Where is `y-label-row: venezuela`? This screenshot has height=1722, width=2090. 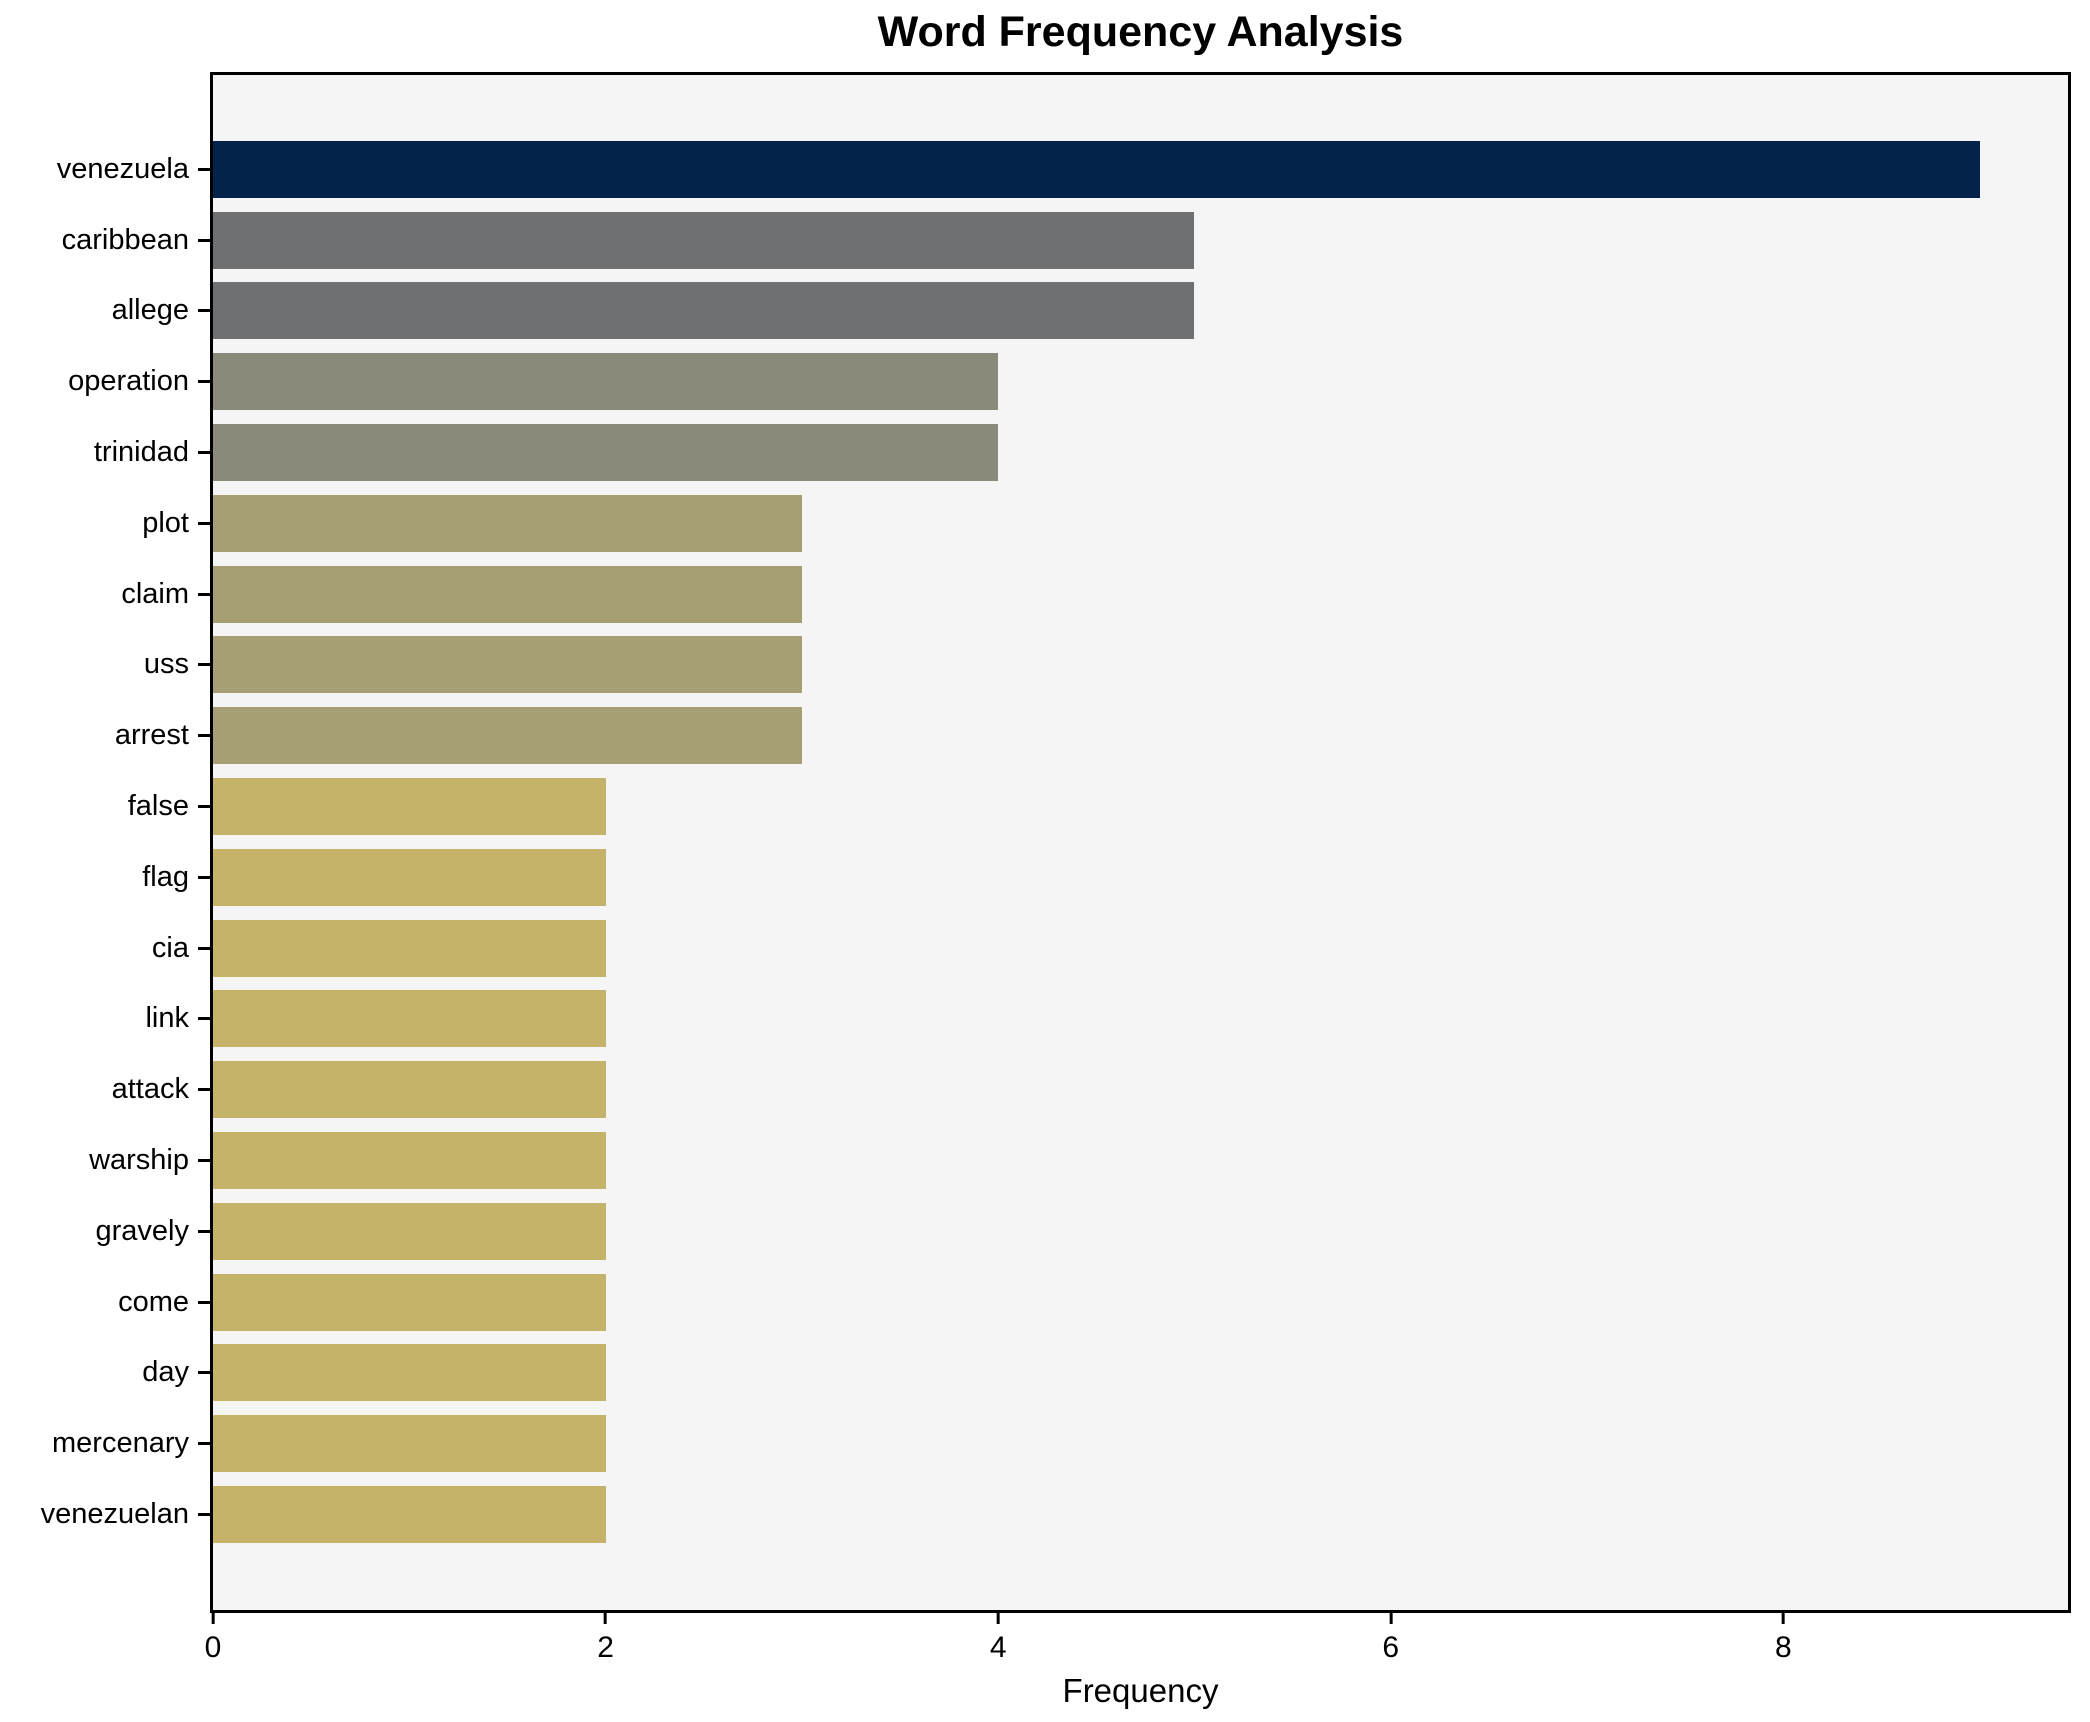
y-label-row: venezuela is located at coordinates (105, 169).